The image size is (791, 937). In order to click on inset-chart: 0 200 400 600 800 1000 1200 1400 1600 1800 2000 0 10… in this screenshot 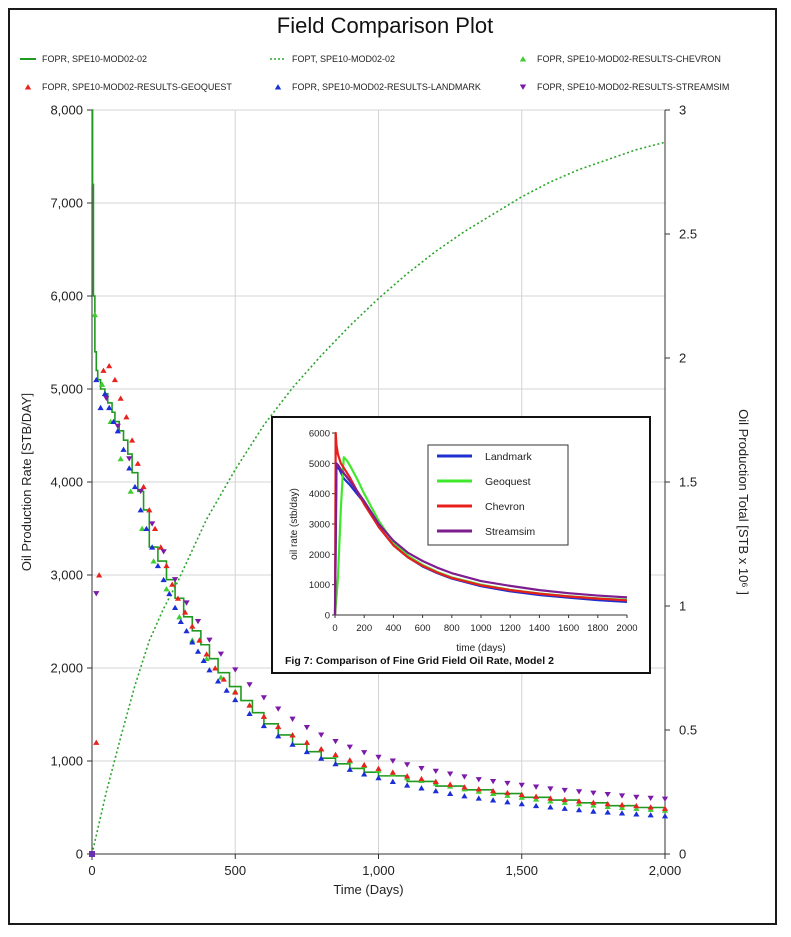, I will do `click(461, 545)`.